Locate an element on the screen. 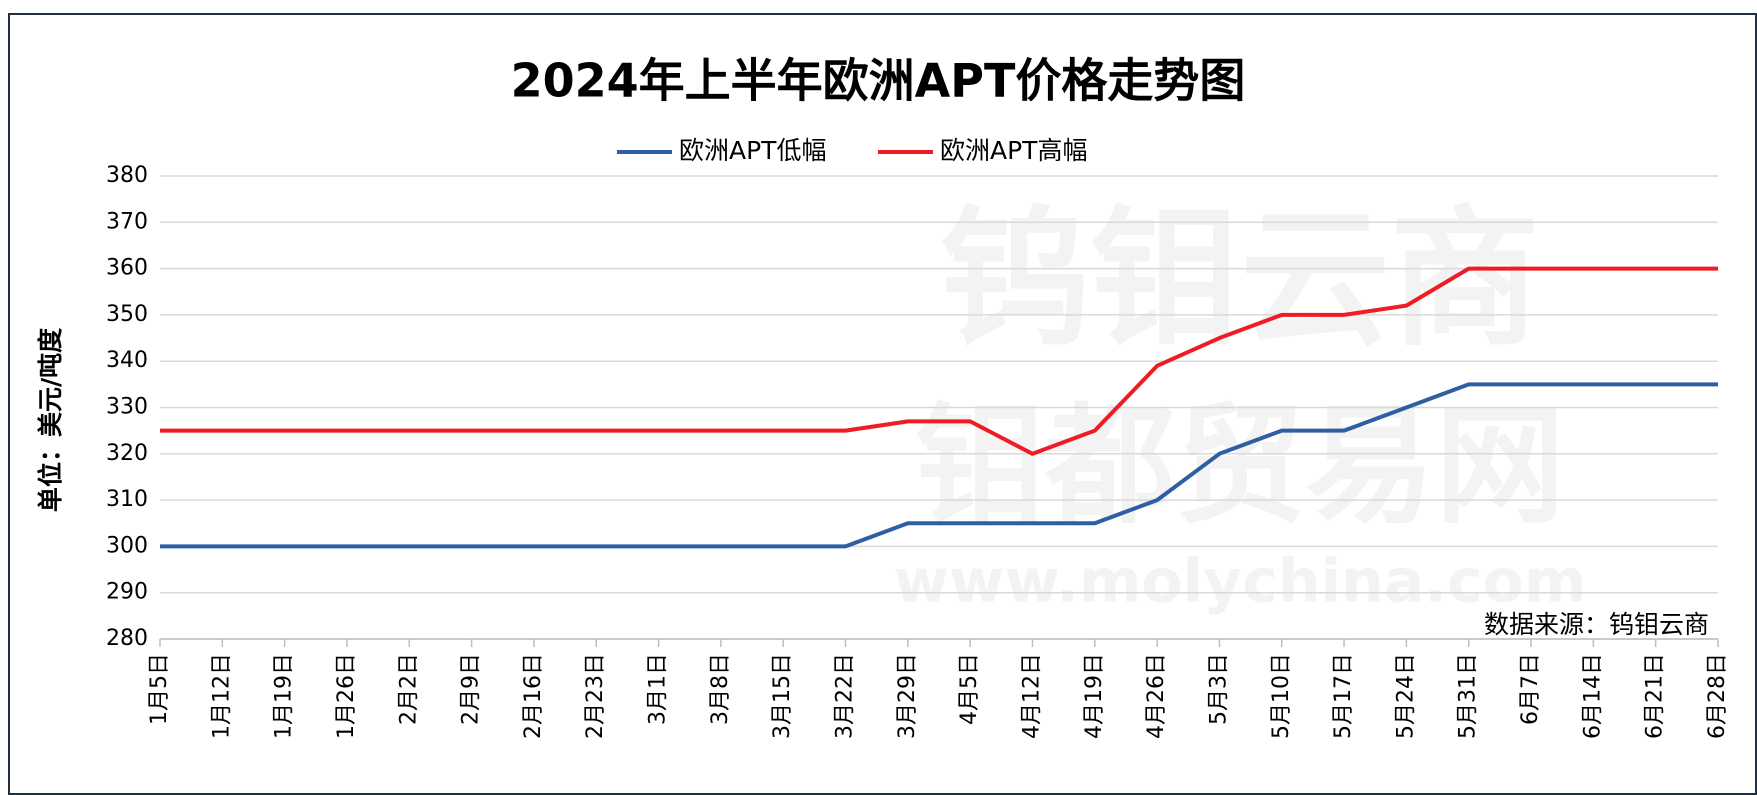 The width and height of the screenshot is (1757, 795). chart-title: 2024年上半年欧洲APT价格走势图 is located at coordinates (878, 81).